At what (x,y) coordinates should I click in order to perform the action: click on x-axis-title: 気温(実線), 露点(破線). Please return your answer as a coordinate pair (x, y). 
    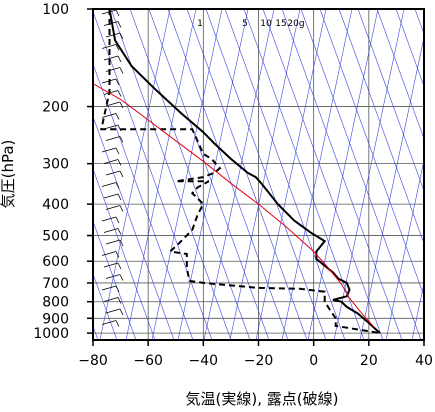
    Looking at the image, I should click on (262, 399).